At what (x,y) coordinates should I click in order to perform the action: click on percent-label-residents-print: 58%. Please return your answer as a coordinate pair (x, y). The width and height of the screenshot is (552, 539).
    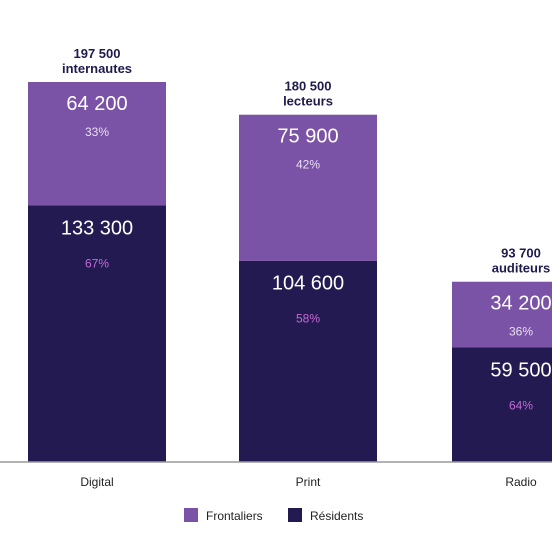
    Looking at the image, I should click on (308, 319).